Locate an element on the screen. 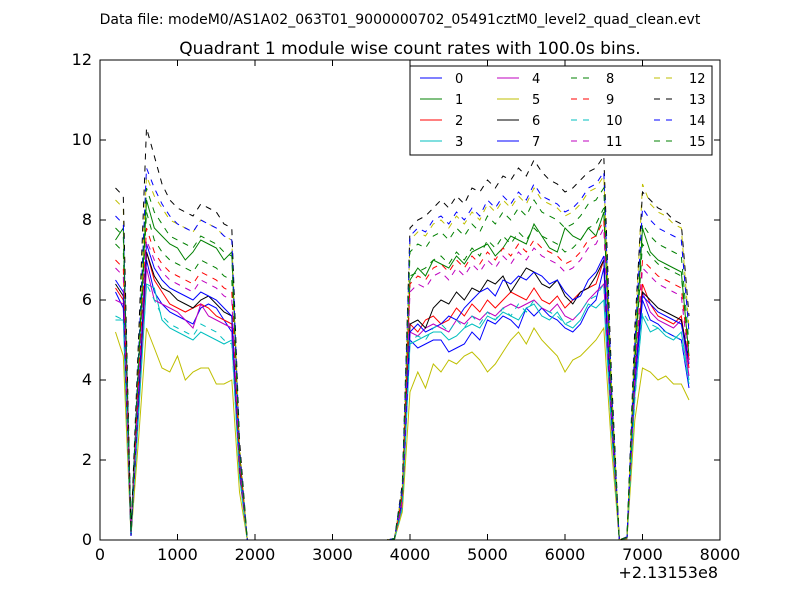 This screenshot has width=800, height=600. legend-label-8: 8 is located at coordinates (610, 79).